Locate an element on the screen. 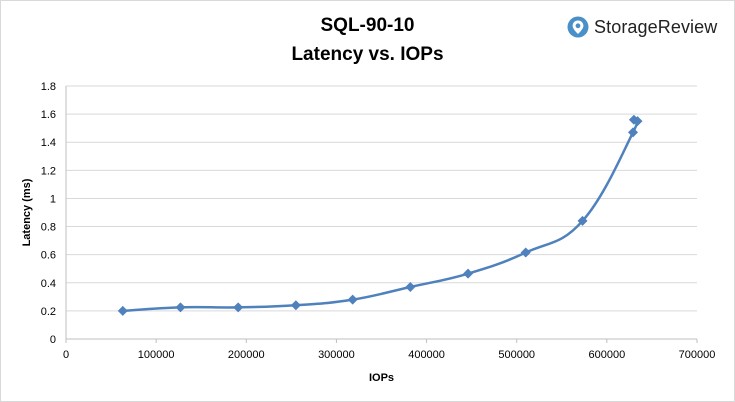  y-tick-label: 1 is located at coordinates (53, 199).